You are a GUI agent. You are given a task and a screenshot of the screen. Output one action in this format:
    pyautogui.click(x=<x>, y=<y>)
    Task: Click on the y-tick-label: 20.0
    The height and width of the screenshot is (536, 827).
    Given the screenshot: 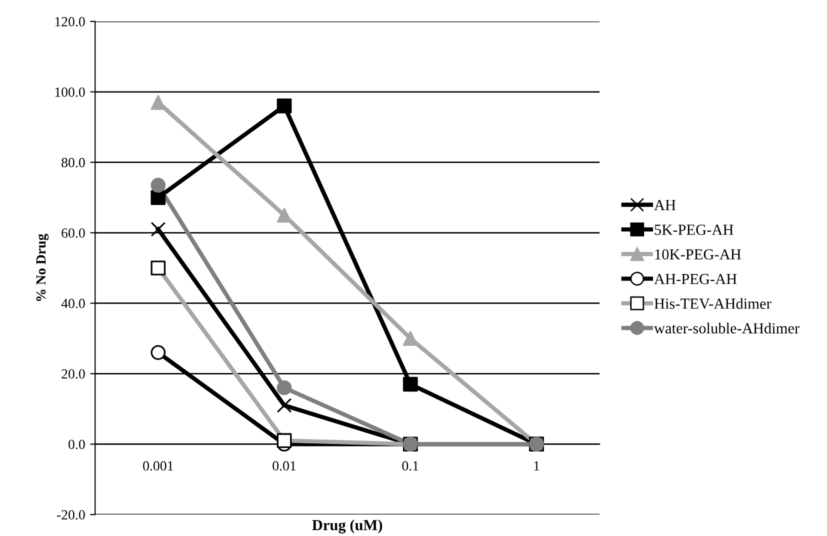 What is the action you would take?
    pyautogui.click(x=73, y=374)
    